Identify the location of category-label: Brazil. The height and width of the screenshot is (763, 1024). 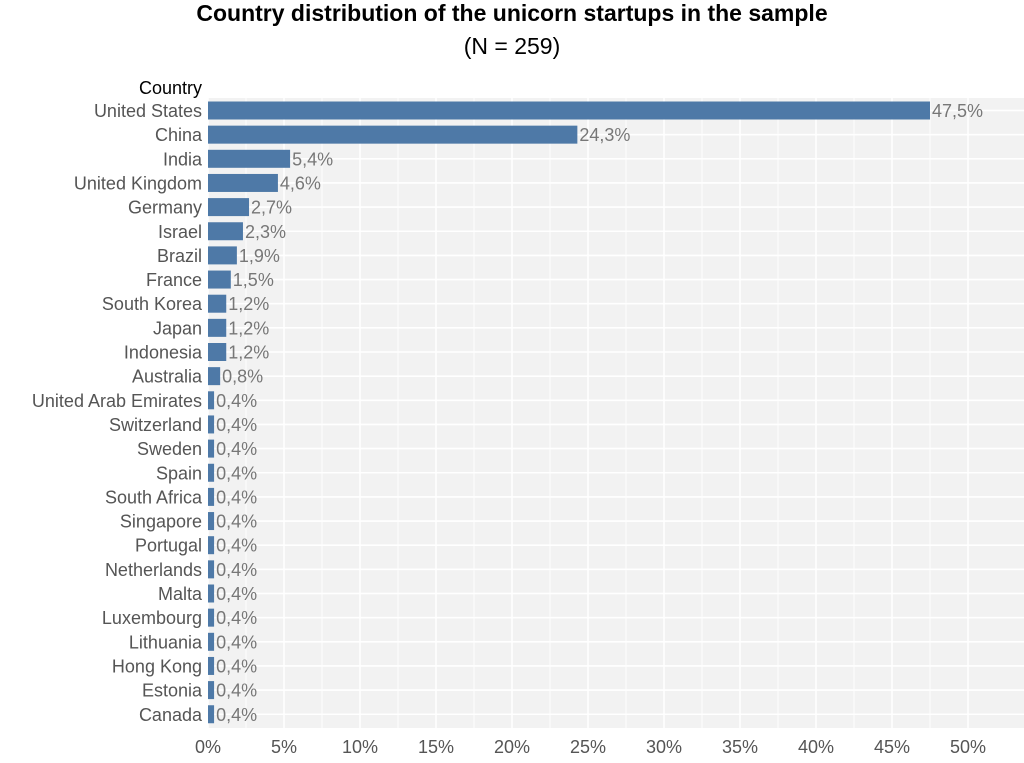
(179, 256).